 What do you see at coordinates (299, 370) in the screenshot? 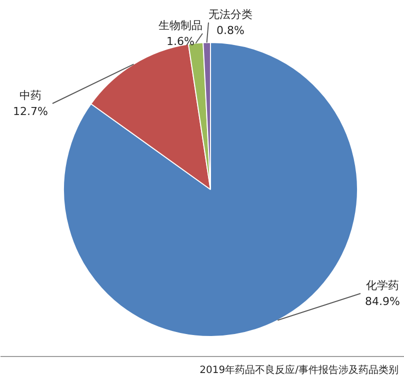
I see `text: 2019年药品不良反应/事件报告涉及药品类别` at bounding box center [299, 370].